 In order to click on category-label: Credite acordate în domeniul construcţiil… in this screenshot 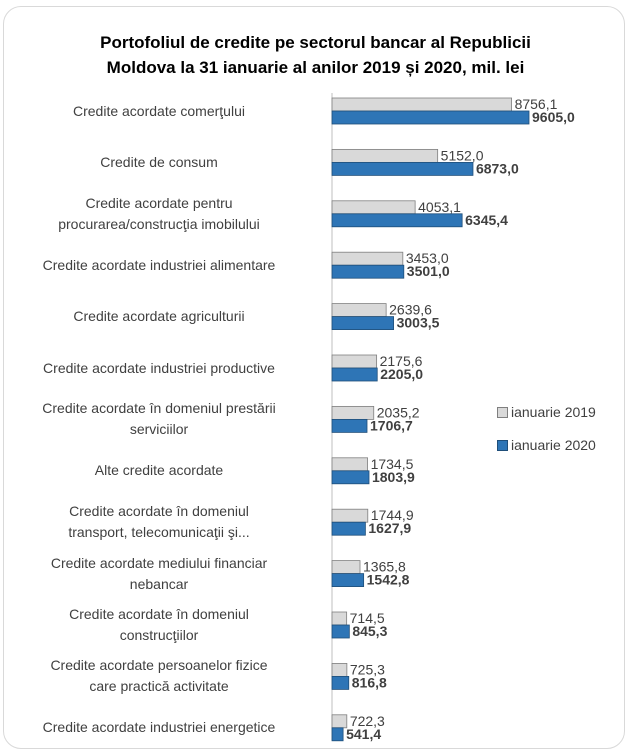, I will do `click(159, 625)`.